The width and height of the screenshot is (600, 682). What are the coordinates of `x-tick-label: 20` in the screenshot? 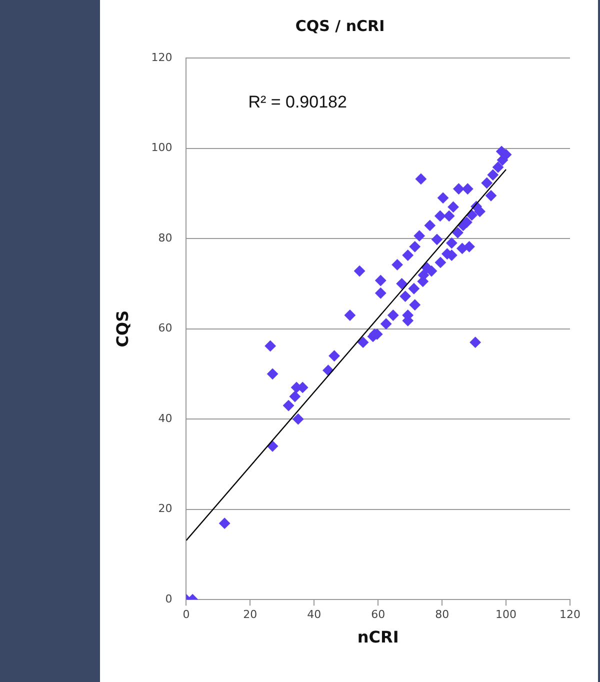 It's located at (250, 615).